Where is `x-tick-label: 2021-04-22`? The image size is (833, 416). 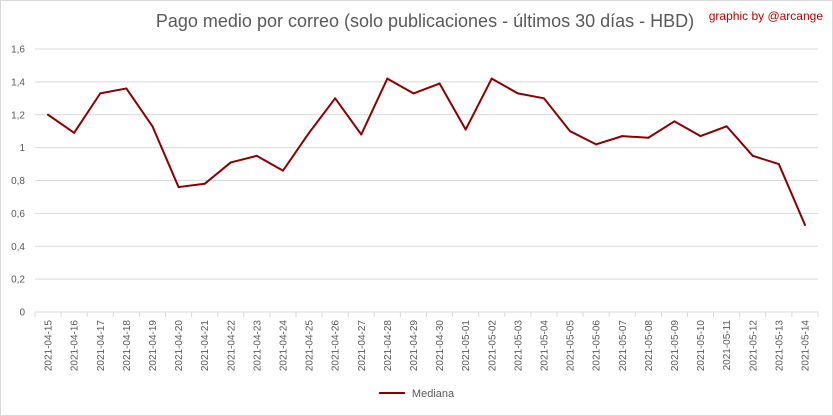 x-tick-label: 2021-04-22 is located at coordinates (231, 346).